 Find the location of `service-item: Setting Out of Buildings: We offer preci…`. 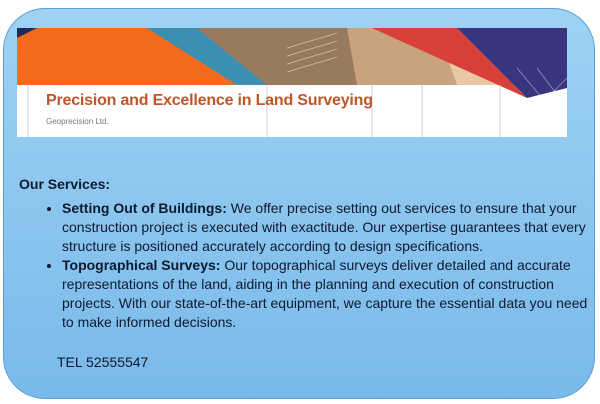

service-item: Setting Out of Buildings: We offer preci… is located at coordinates (325, 227).